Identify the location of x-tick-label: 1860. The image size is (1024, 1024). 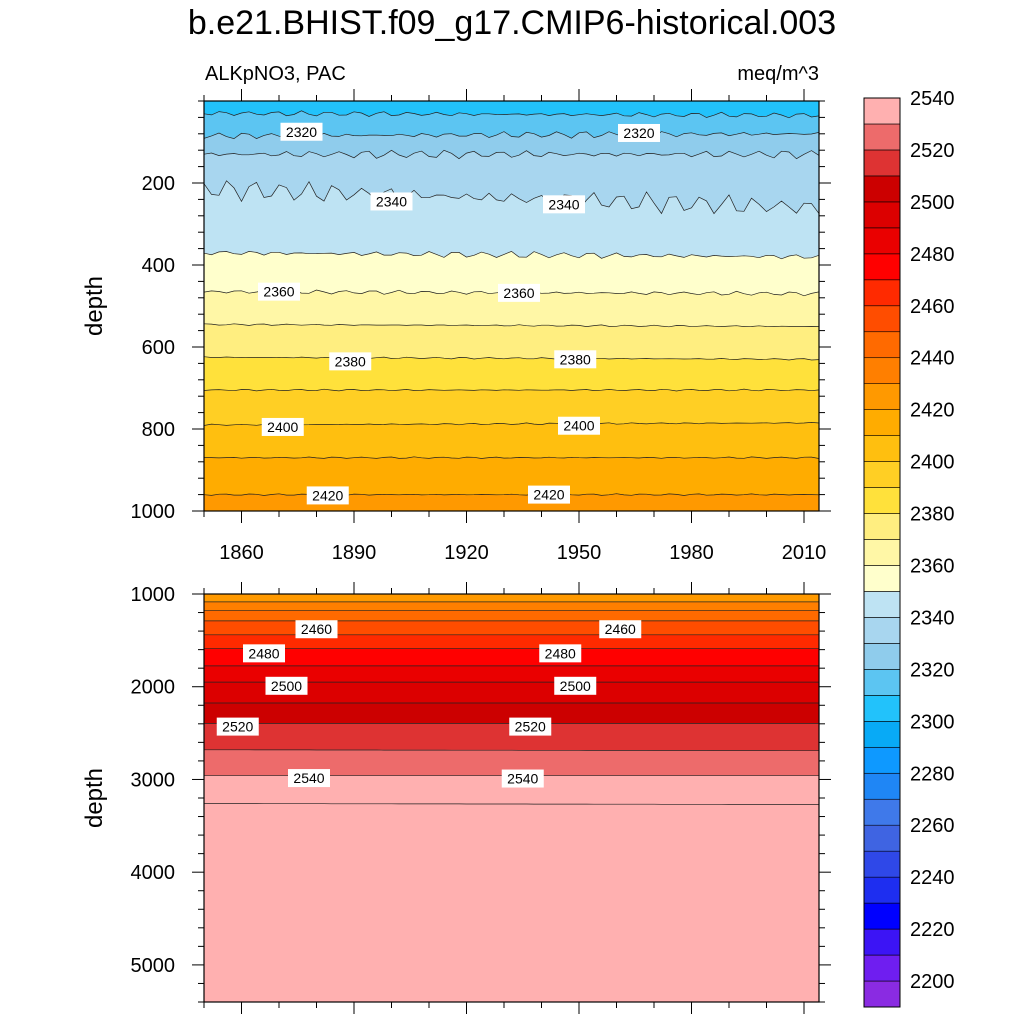
(241, 553).